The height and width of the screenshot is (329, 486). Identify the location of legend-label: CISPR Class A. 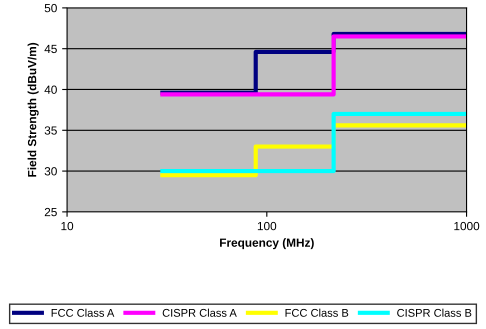
(199, 312).